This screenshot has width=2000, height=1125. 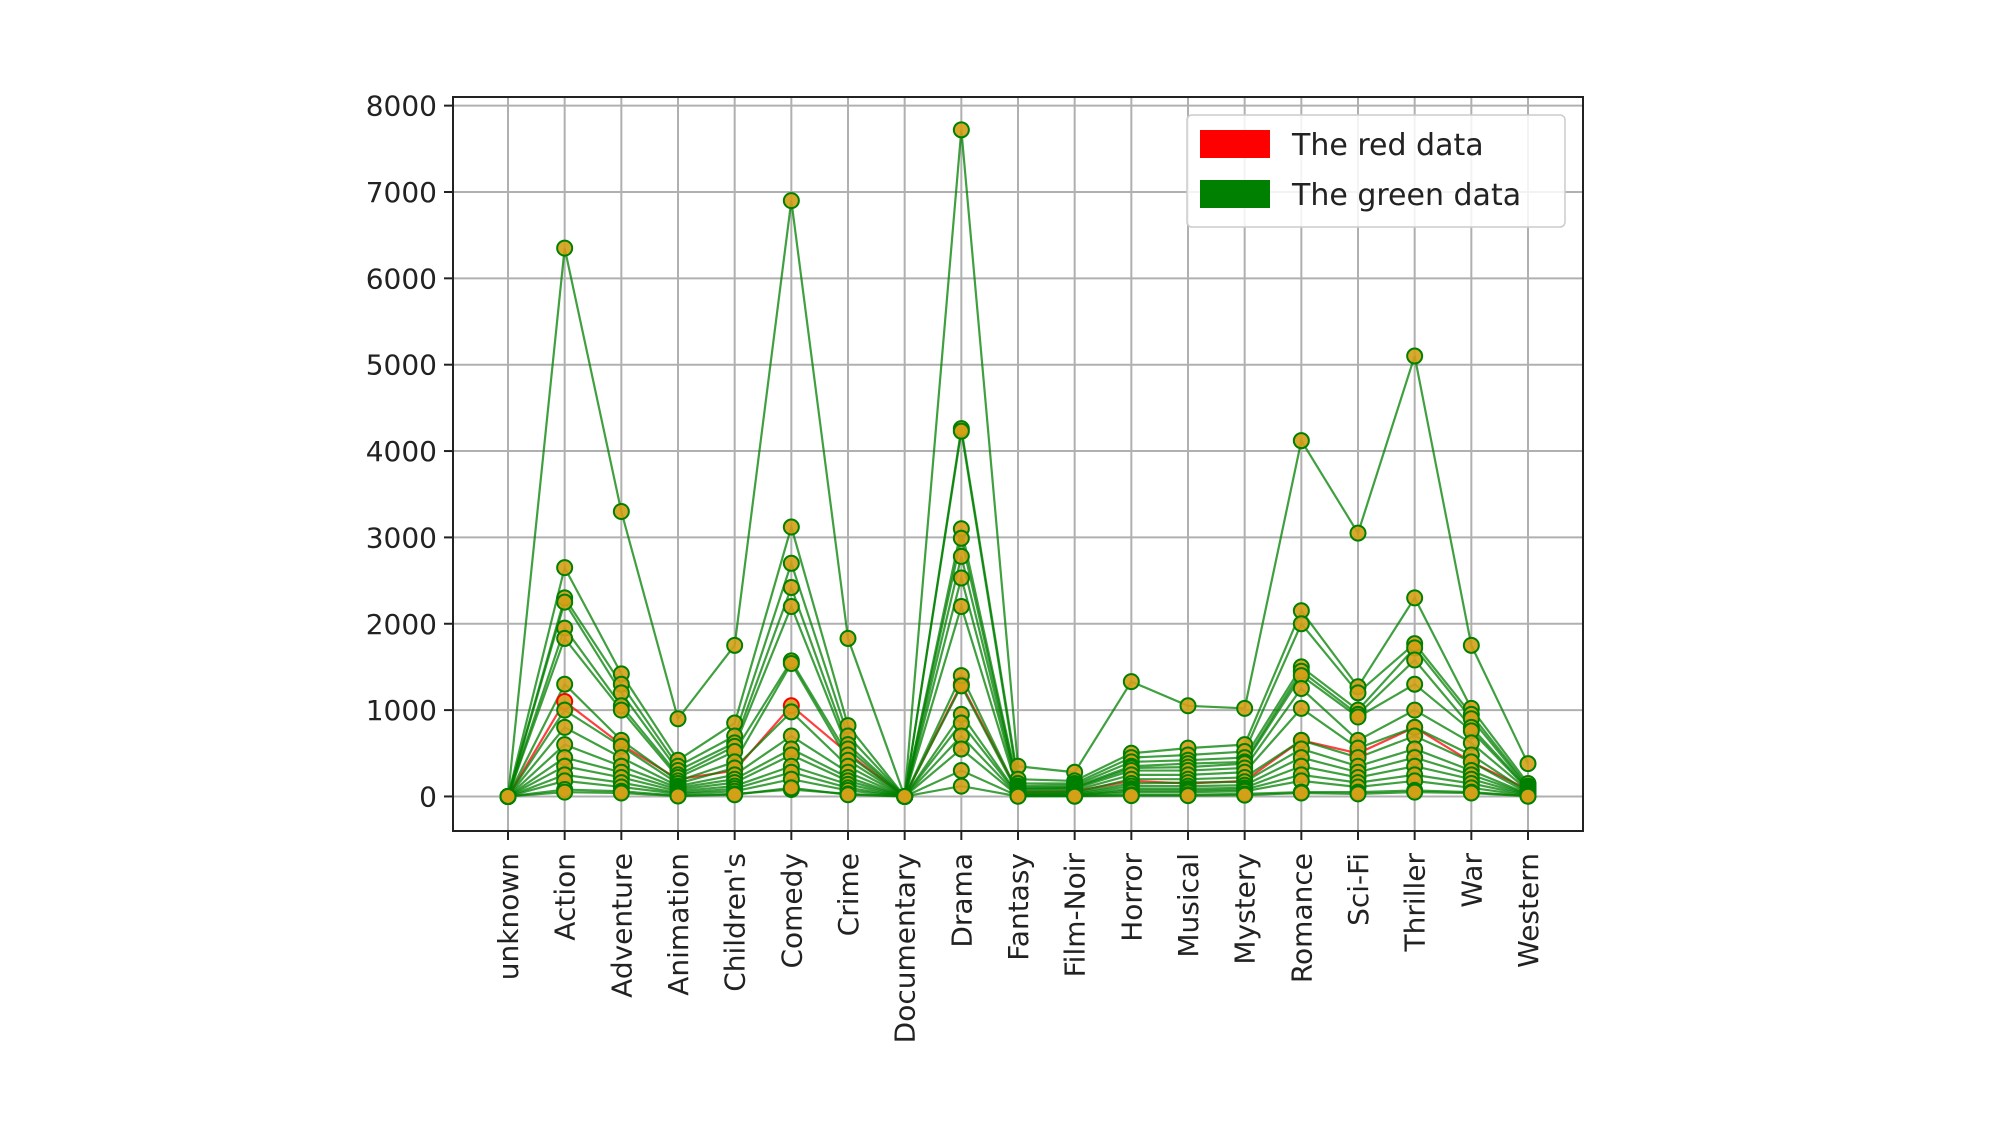 I want to click on x-tick-label: Comedy, so click(x=791, y=911).